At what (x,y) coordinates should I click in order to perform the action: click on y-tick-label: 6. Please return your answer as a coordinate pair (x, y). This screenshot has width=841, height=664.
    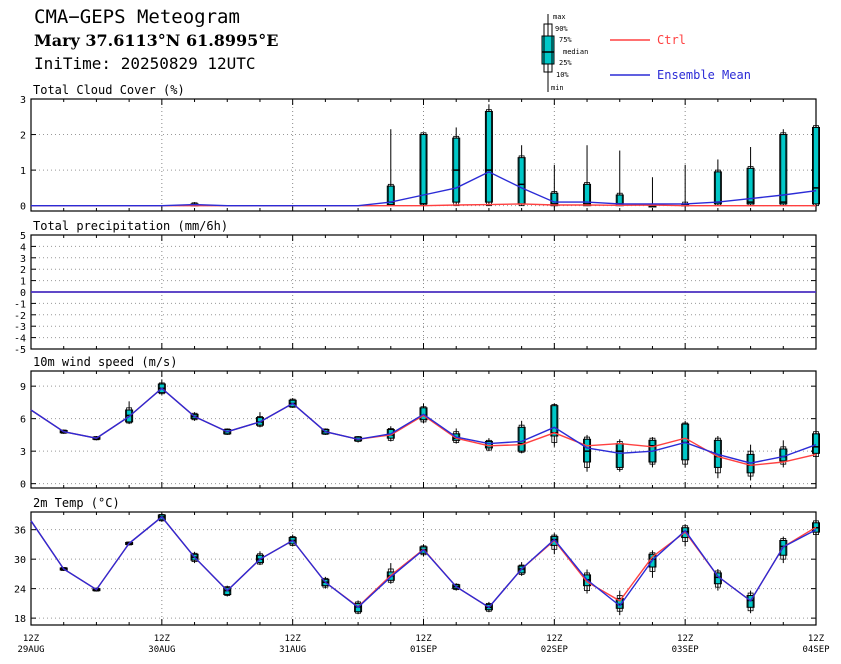
    Looking at the image, I should click on (23, 420).